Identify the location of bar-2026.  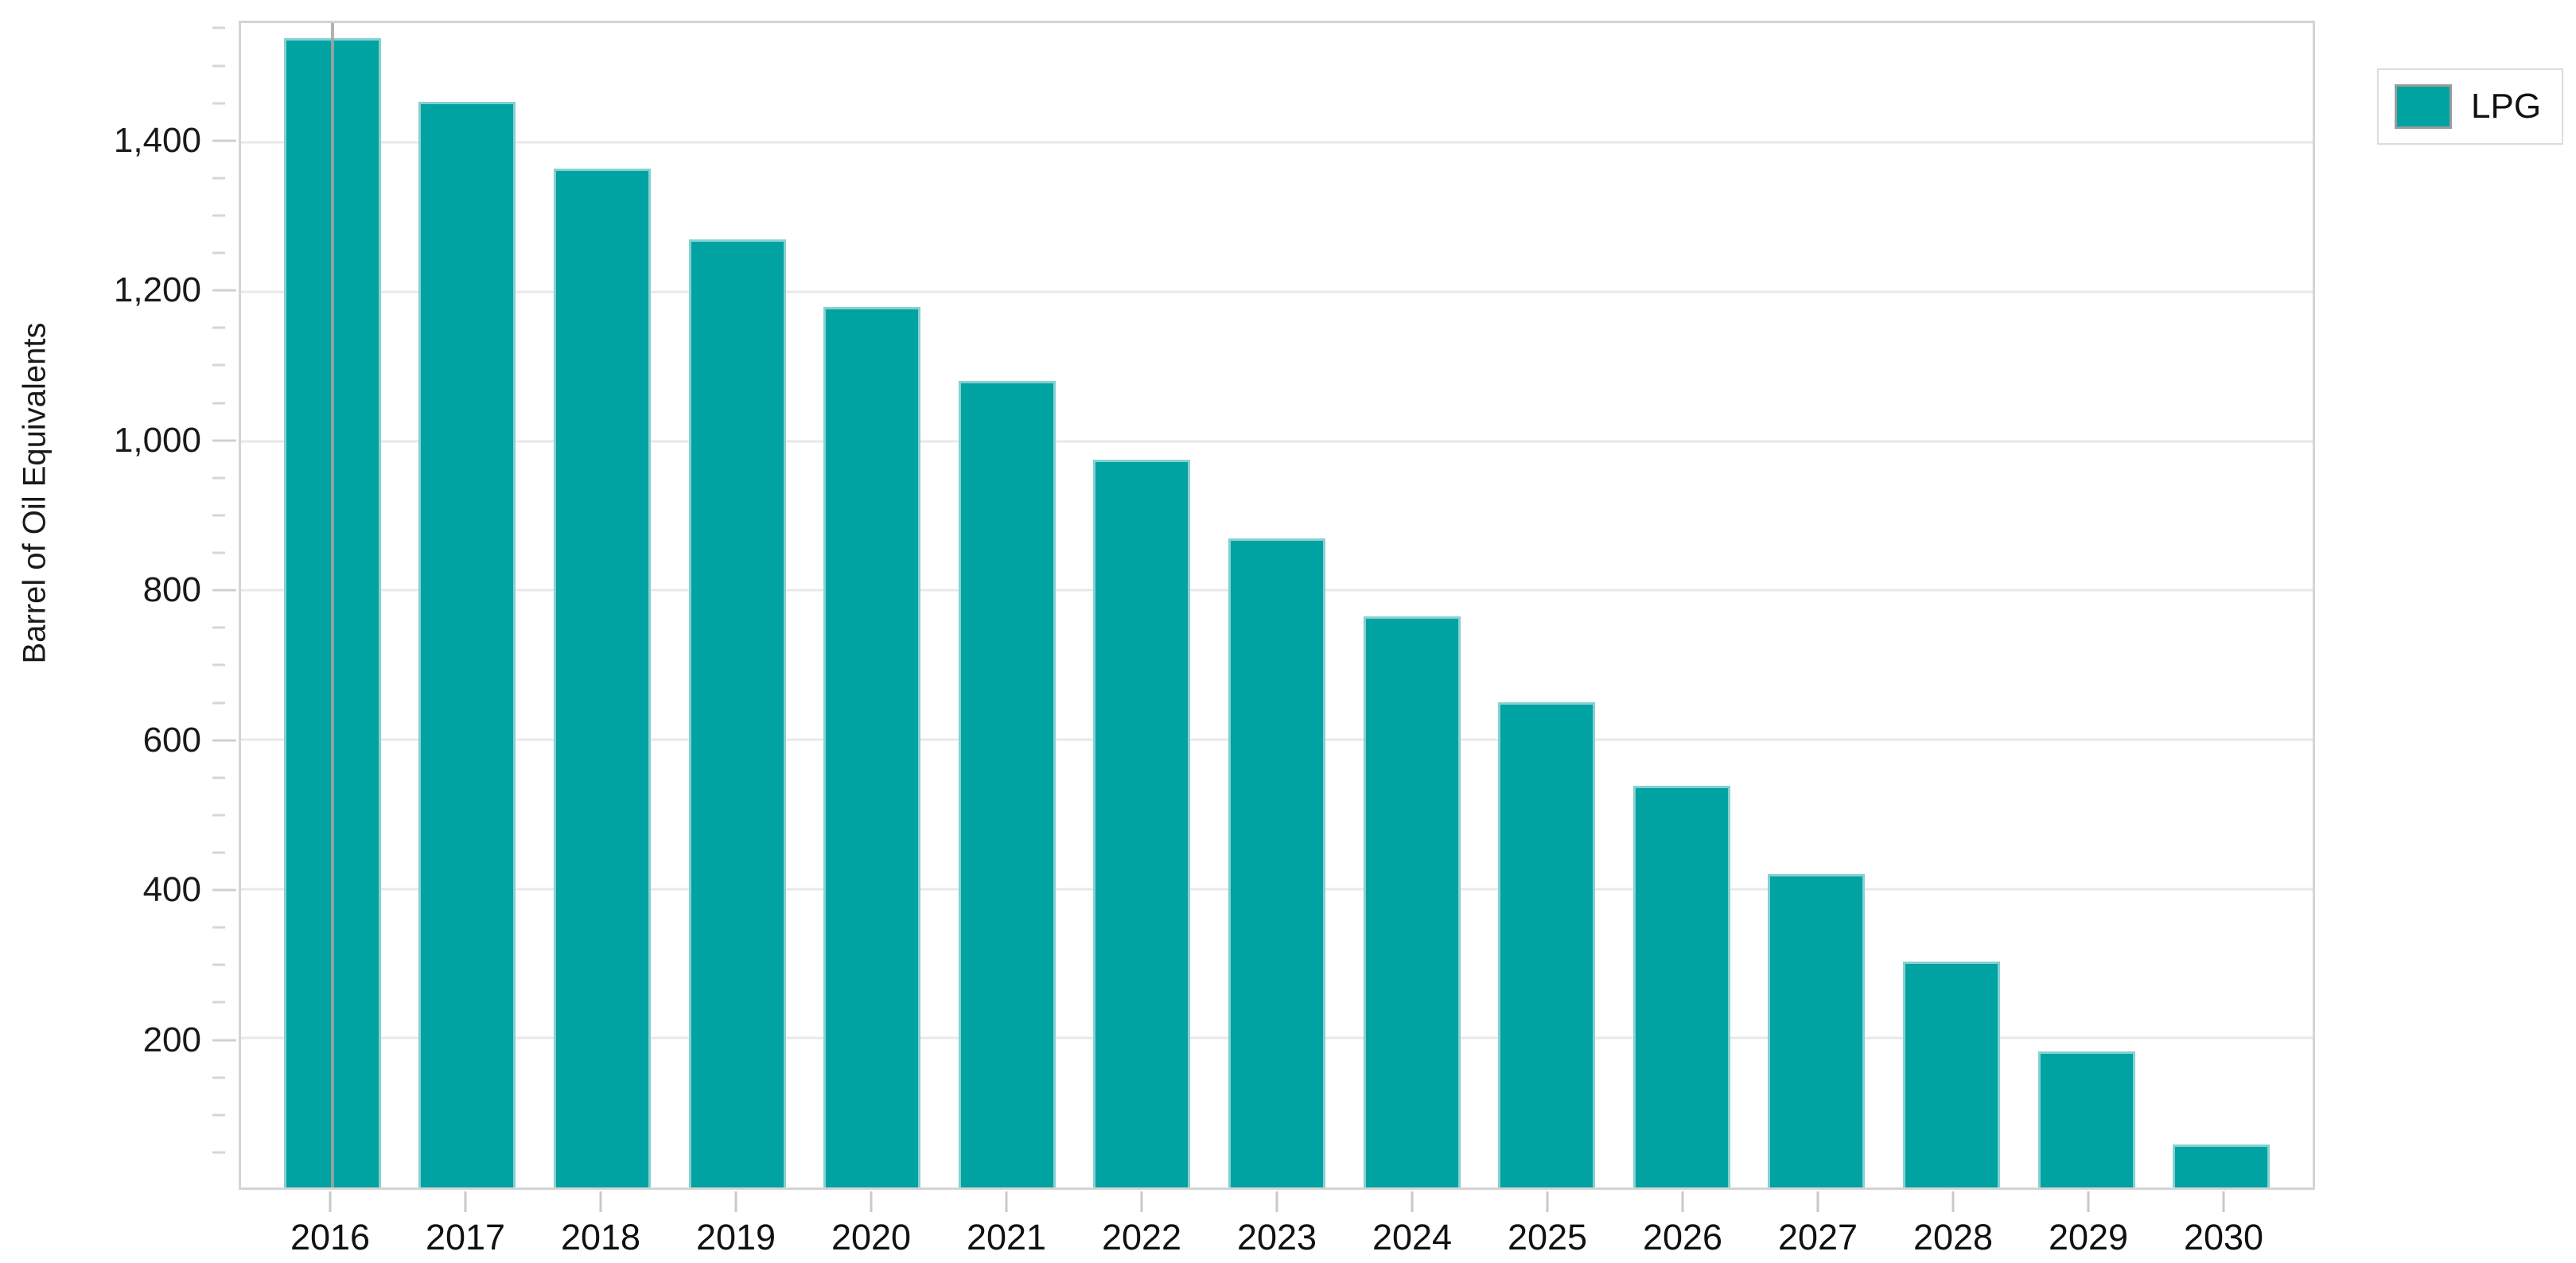
(1681, 986).